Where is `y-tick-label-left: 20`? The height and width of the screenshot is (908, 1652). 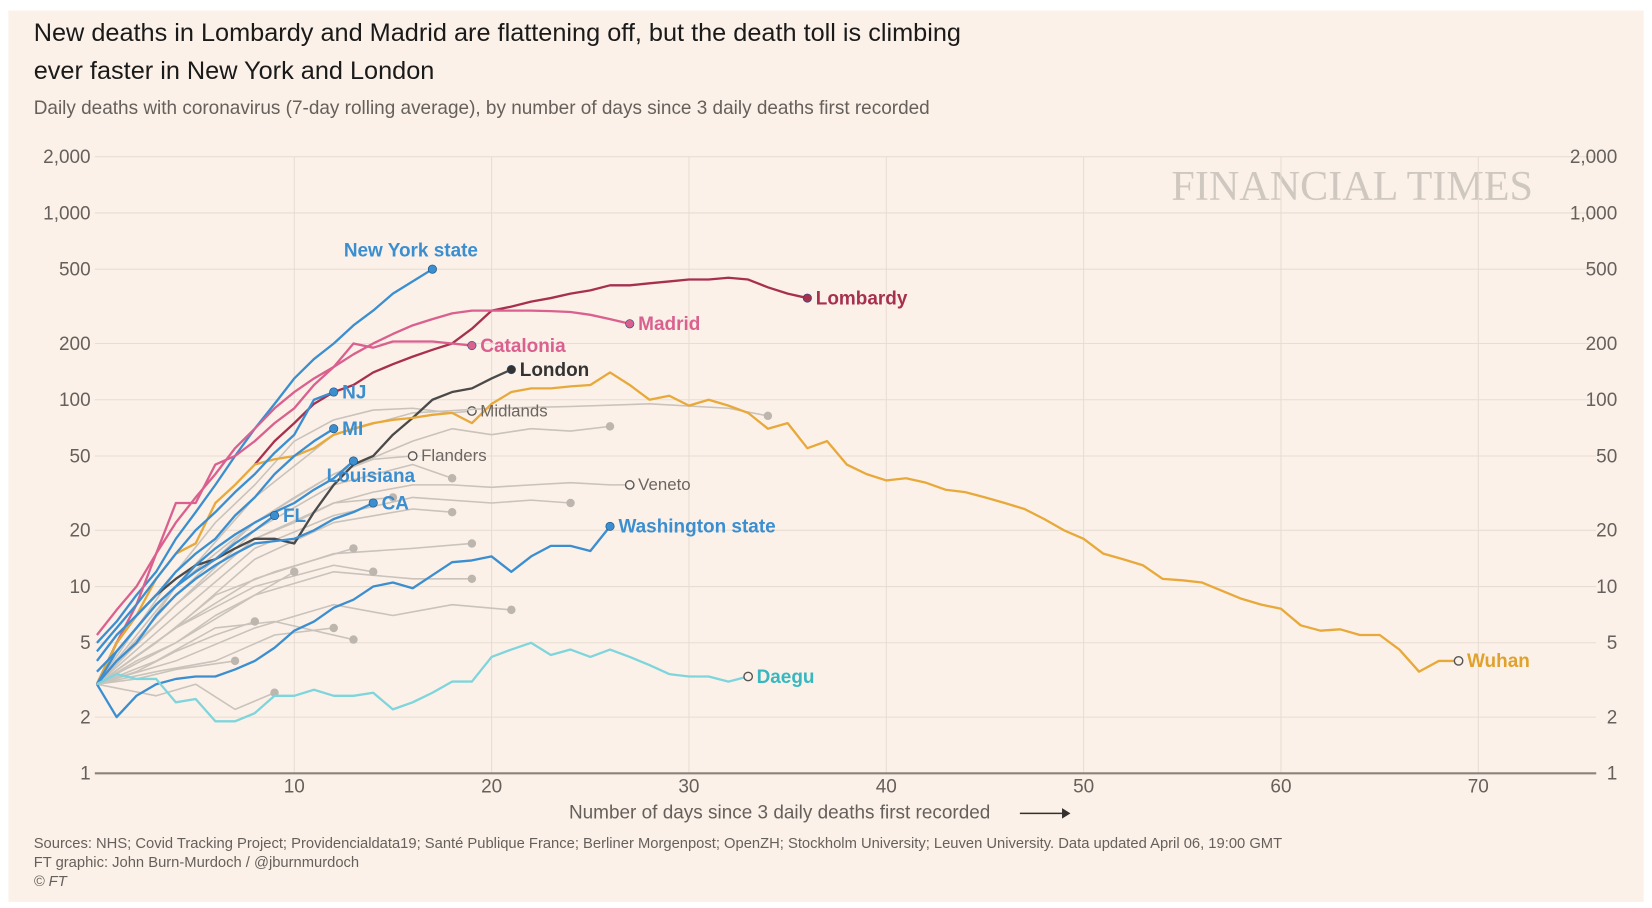
y-tick-label-left: 20 is located at coordinates (80, 531).